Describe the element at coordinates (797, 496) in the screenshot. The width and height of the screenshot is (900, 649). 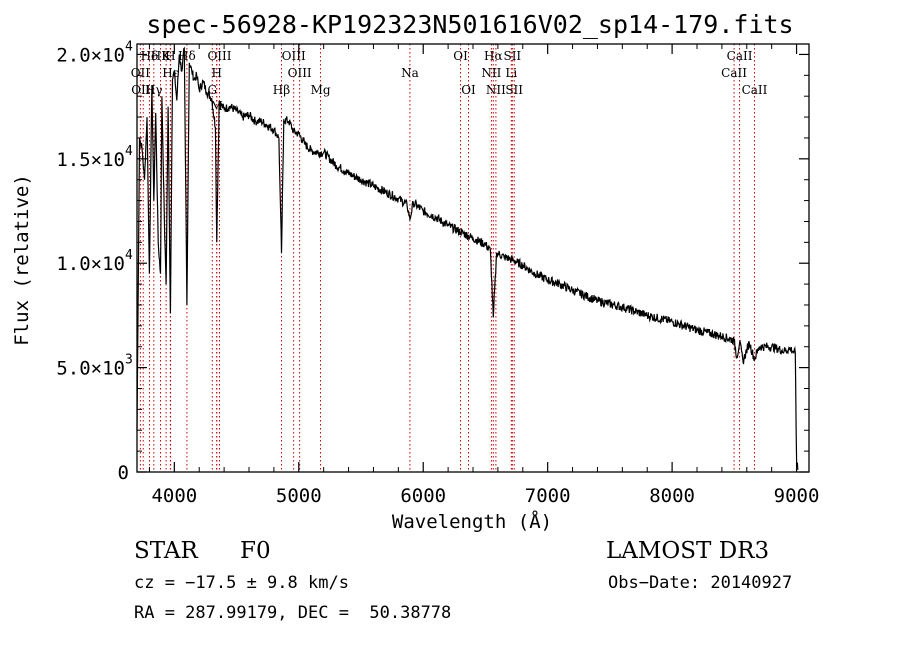
I see `x-tick-label: 9000` at that location.